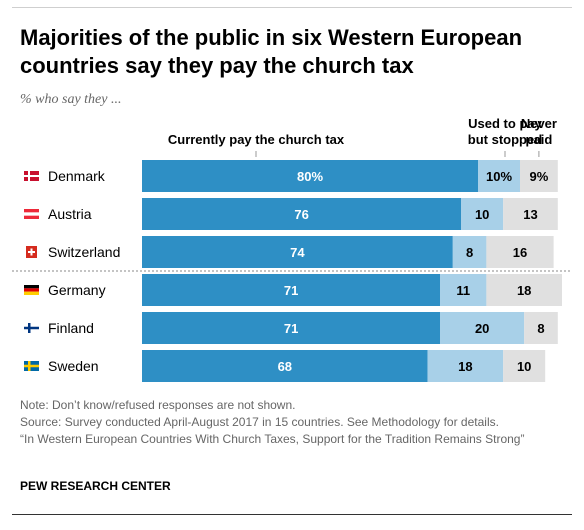 This screenshot has height=530, width=584. I want to click on denmark-flag-icon, so click(31, 176).